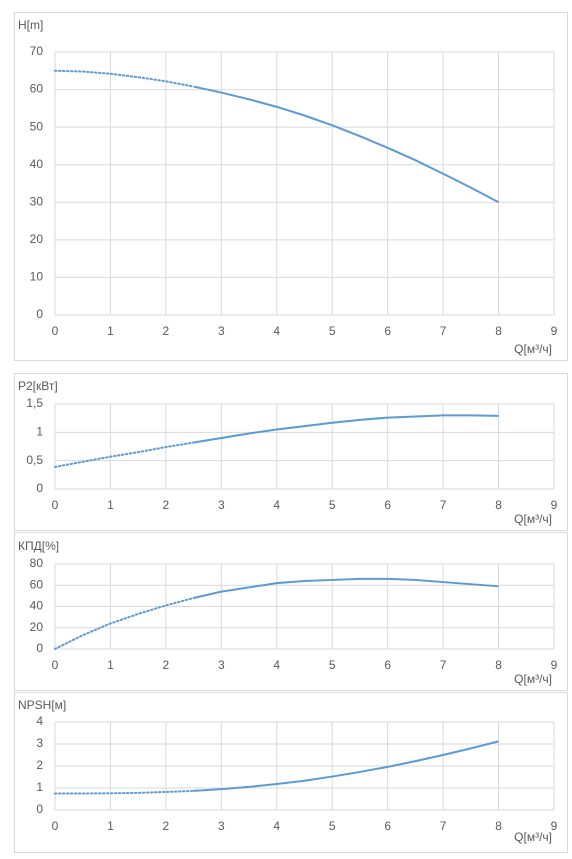  Describe the element at coordinates (38, 546) in the screenshot. I see `chart-title: КПД[%]` at that location.